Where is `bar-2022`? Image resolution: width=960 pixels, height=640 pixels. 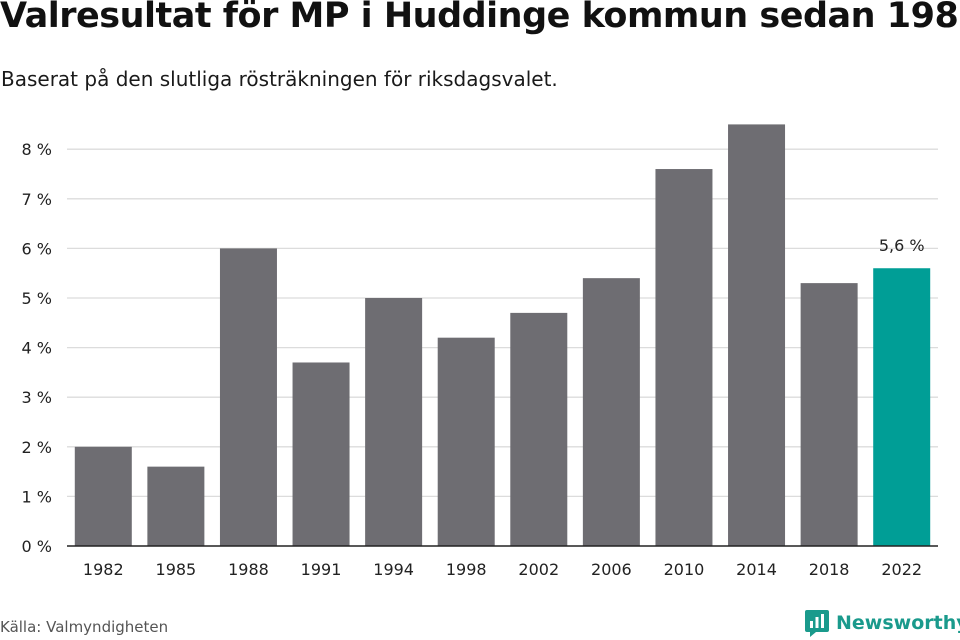 bar-2022 is located at coordinates (902, 407).